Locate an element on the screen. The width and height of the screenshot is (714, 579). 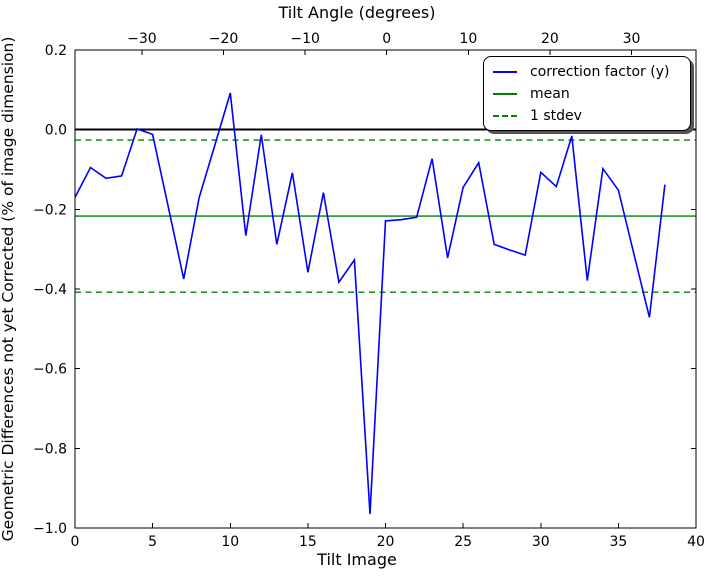
x-tick-label: 20 is located at coordinates (386, 542).